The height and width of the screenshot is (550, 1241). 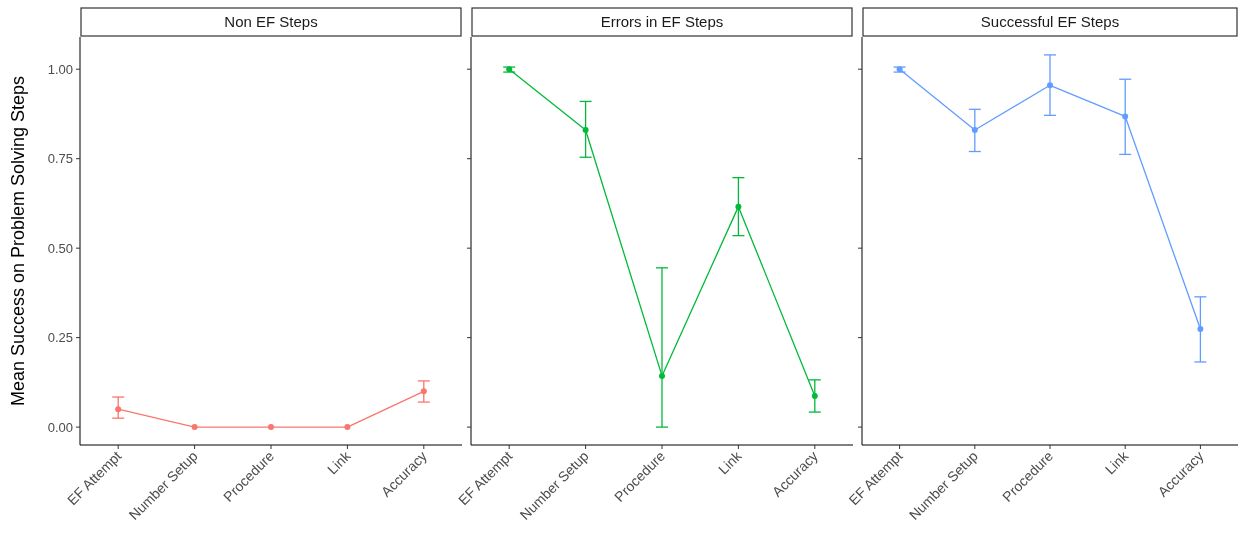 I want to click on y-tick-label: 0.75, so click(x=60, y=159).